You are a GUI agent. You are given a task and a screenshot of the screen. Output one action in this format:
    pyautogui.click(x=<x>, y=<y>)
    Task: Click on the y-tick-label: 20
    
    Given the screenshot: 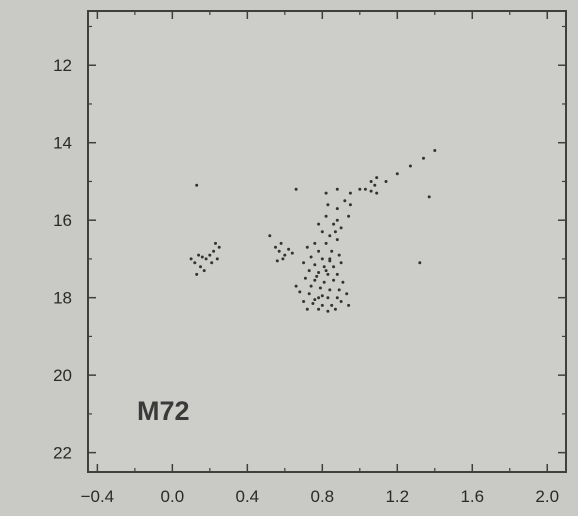 What is the action you would take?
    pyautogui.click(x=62, y=375)
    